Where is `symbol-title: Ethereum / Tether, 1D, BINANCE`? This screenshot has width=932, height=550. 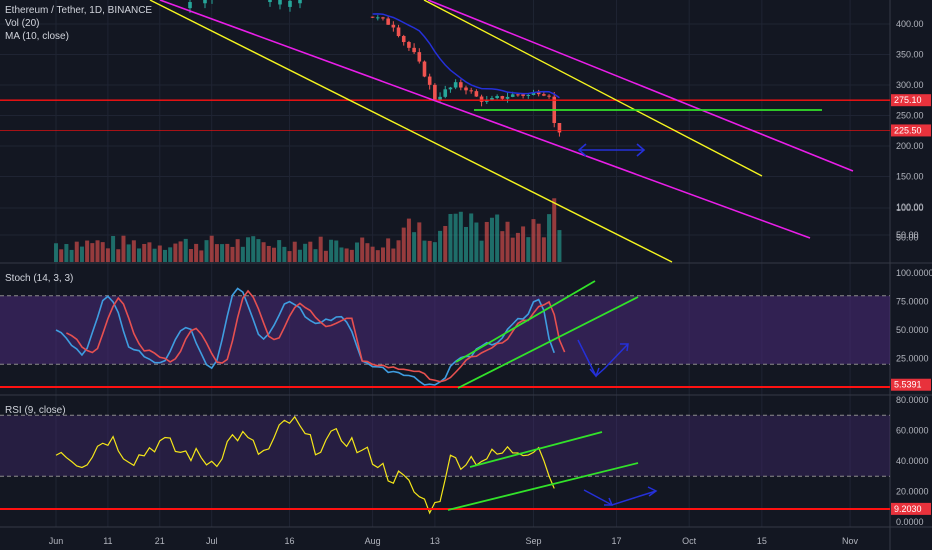 symbol-title: Ethereum / Tether, 1D, BINANCE is located at coordinates (79, 10).